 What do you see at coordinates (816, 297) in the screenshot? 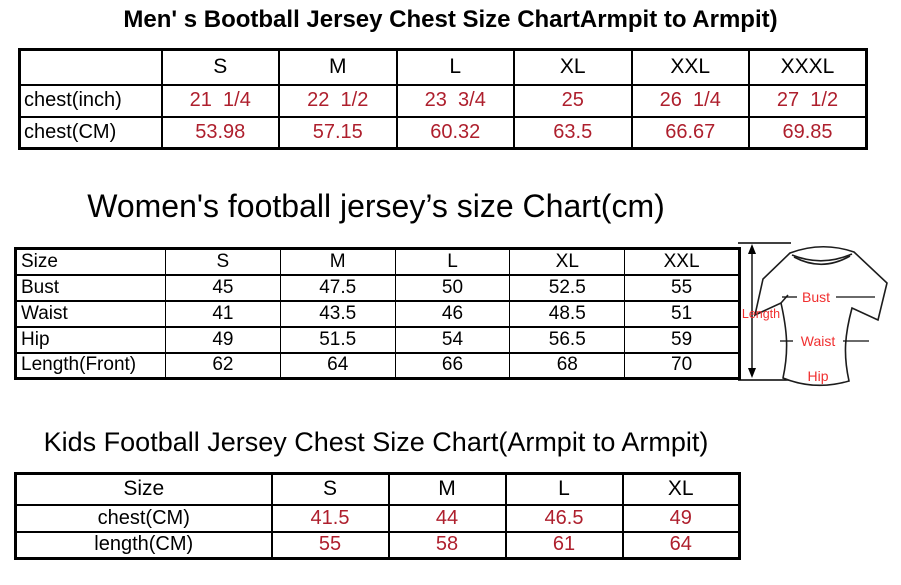
I see `bust-label: Bust` at bounding box center [816, 297].